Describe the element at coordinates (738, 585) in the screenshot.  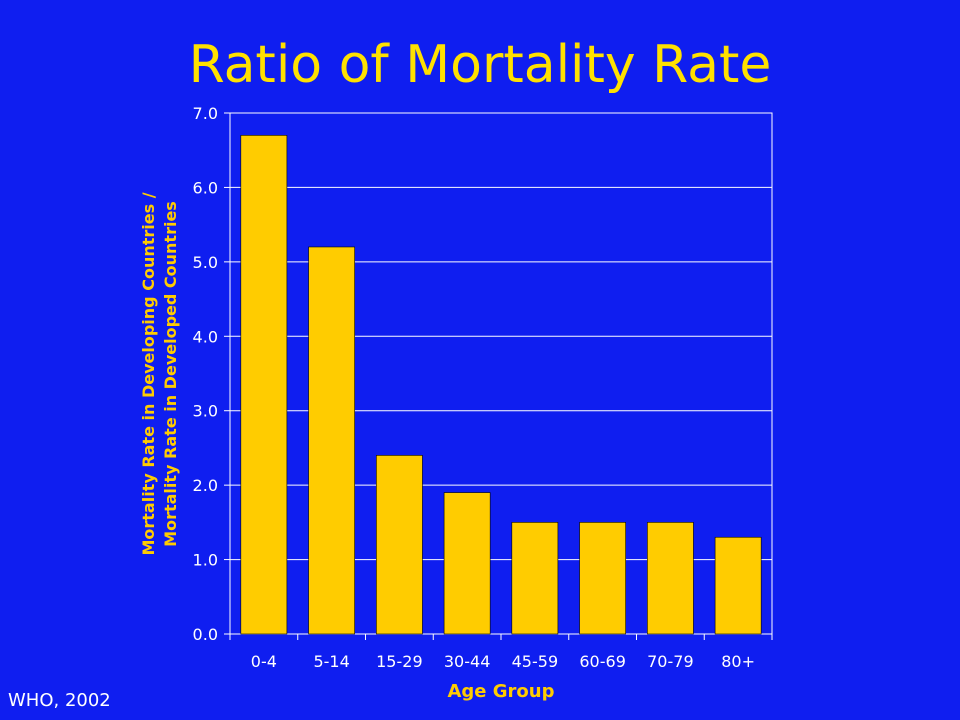
I see `bar-80+` at that location.